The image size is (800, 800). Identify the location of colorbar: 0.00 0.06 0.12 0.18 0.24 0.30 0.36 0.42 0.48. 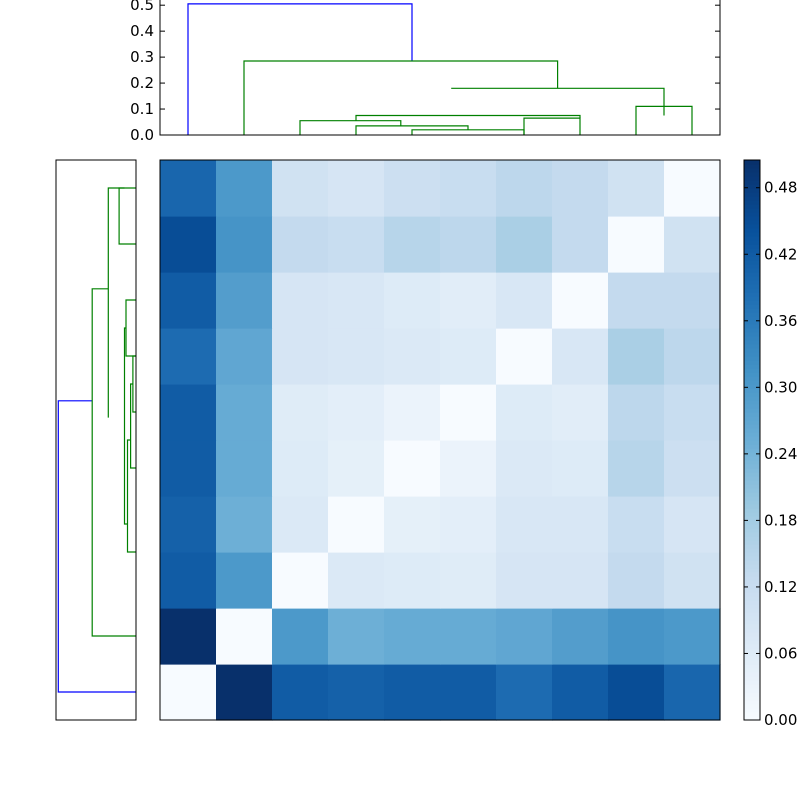
(770, 444).